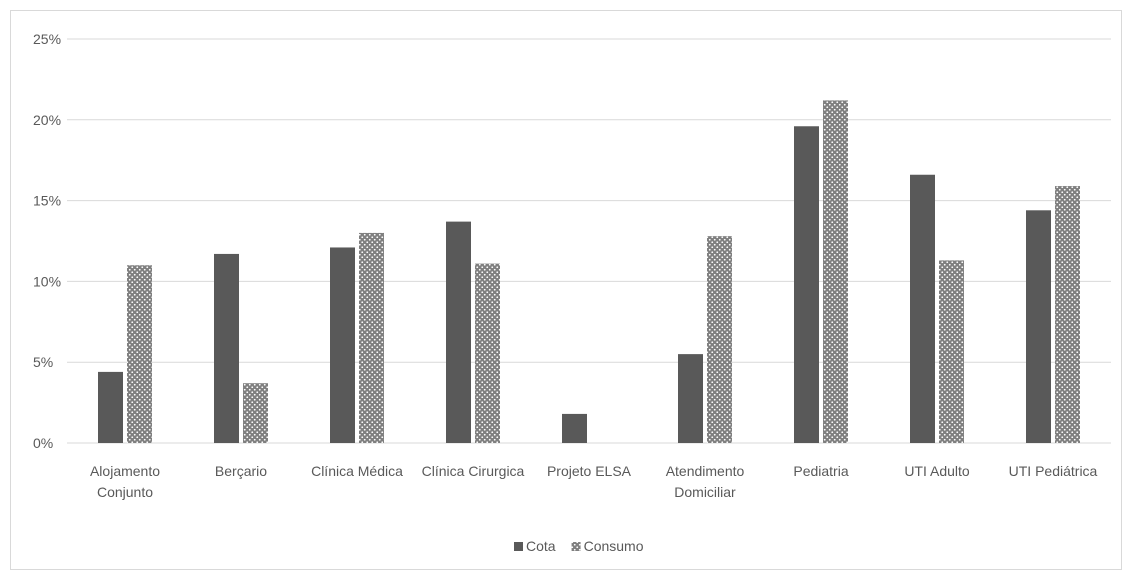  What do you see at coordinates (47, 120) in the screenshot?
I see `y-tick-label: 20%` at bounding box center [47, 120].